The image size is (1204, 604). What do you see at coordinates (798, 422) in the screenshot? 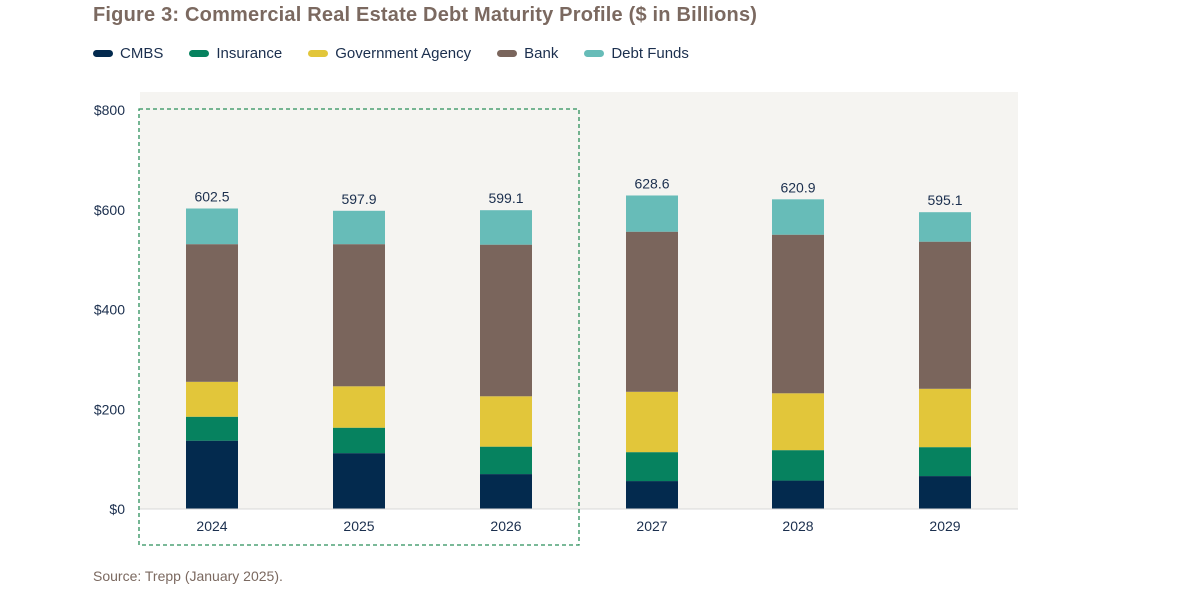
I see `bar-segment-government-agency-2028` at bounding box center [798, 422].